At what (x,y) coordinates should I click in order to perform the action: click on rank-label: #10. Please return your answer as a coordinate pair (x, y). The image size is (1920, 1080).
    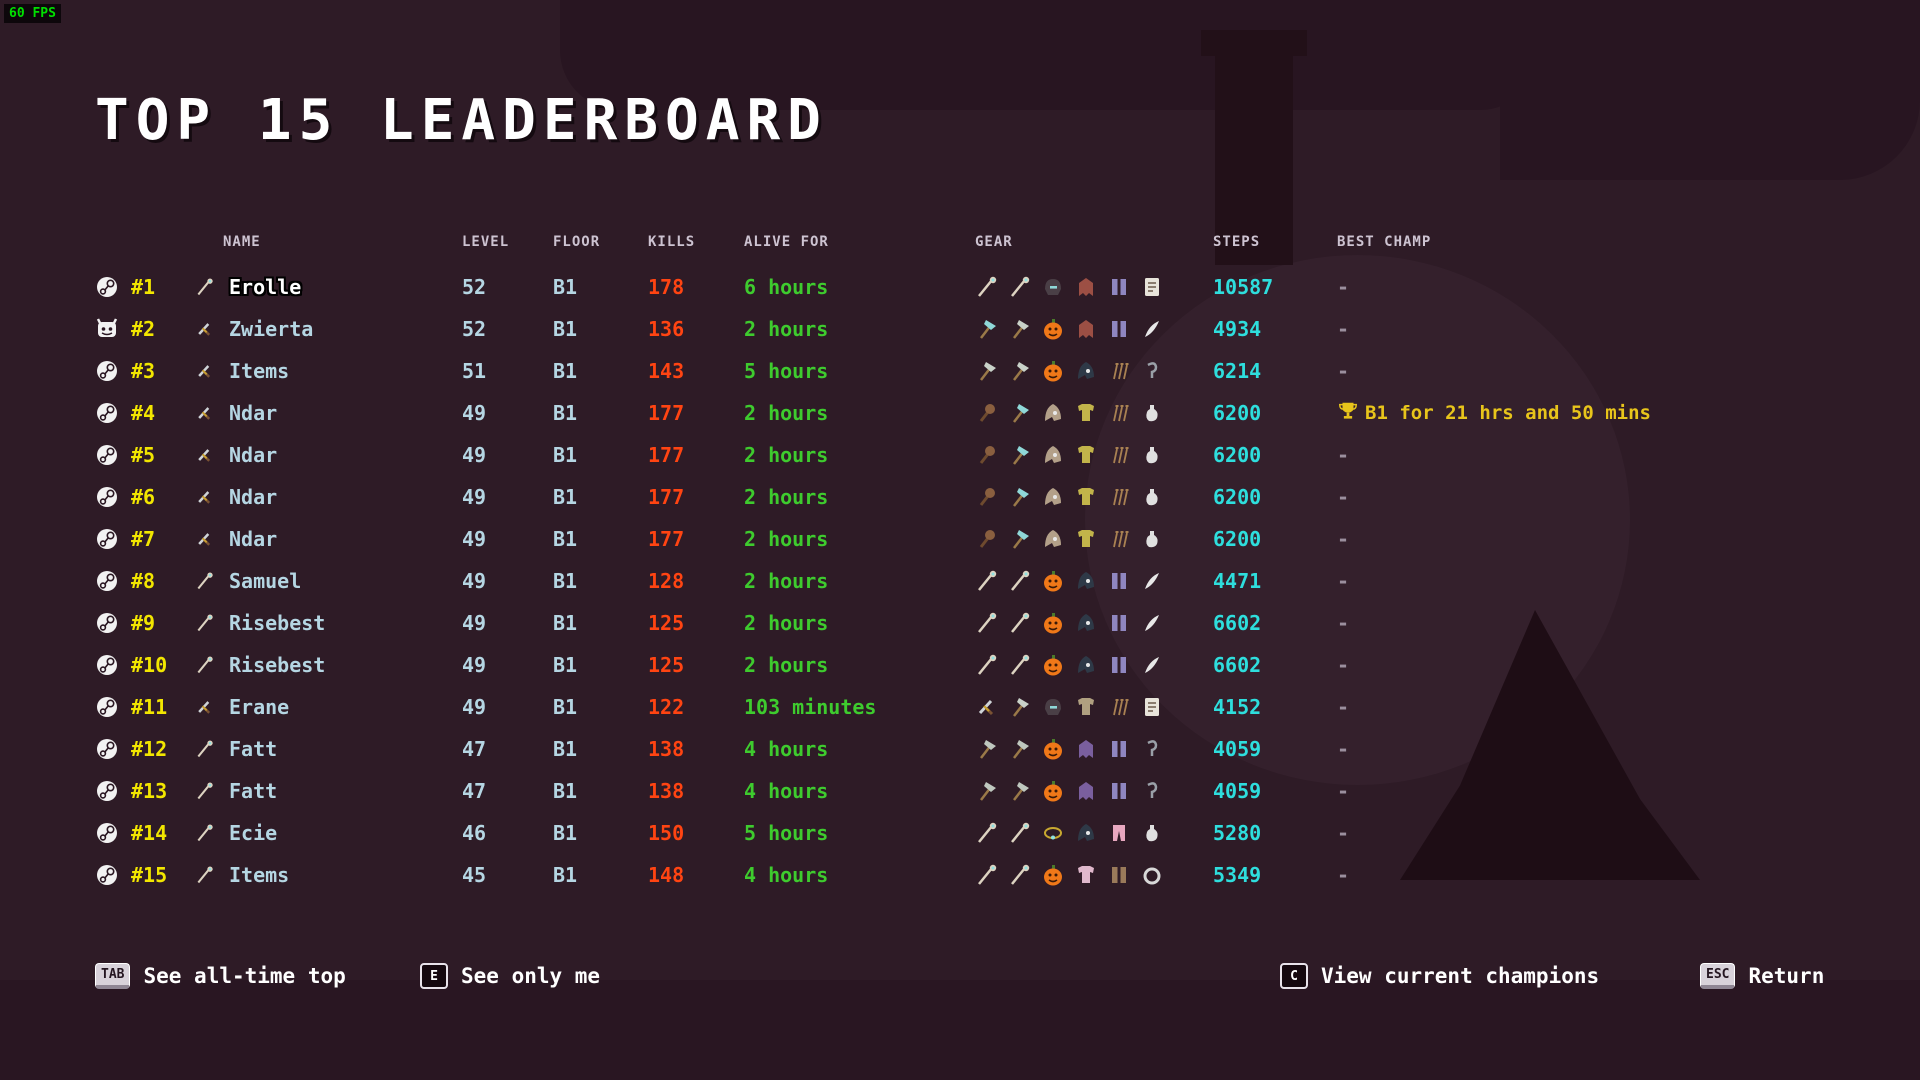
    Looking at the image, I should click on (149, 665).